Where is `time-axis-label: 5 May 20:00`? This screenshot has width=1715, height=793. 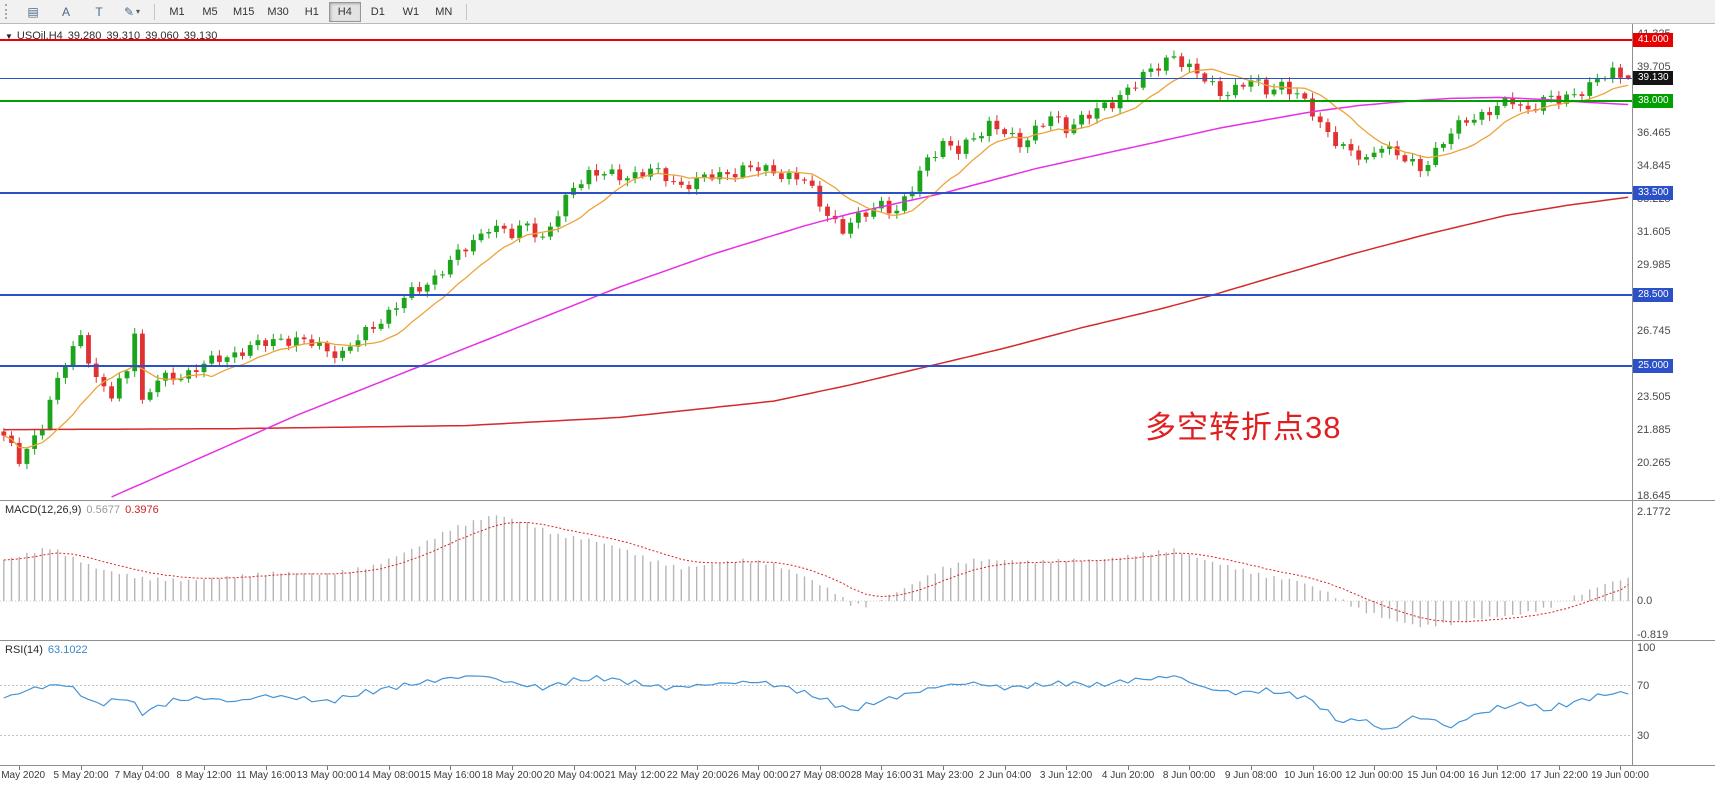 time-axis-label: 5 May 20:00 is located at coordinates (81, 775).